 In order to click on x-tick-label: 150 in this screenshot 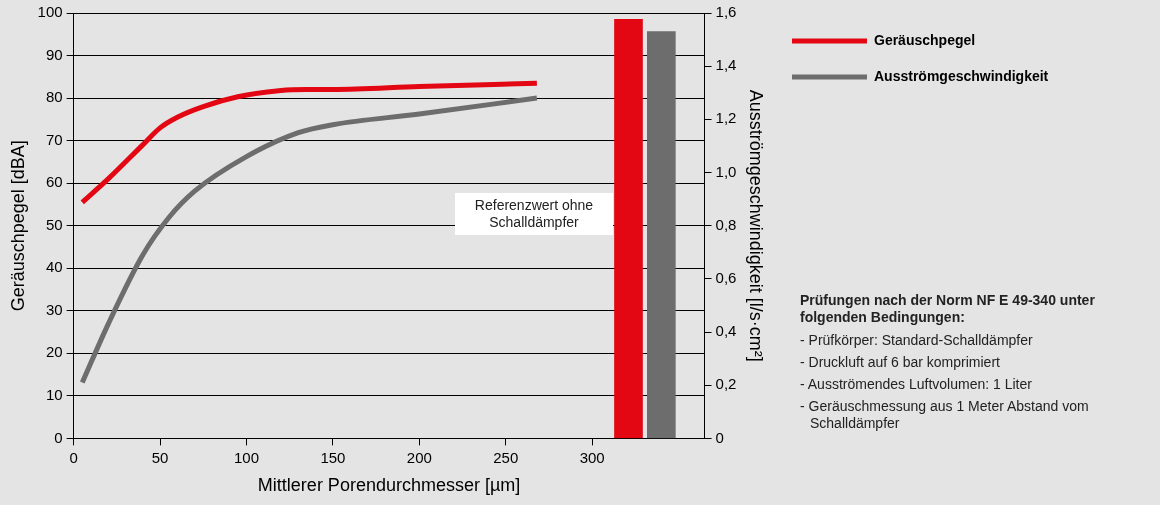, I will do `click(333, 457)`.